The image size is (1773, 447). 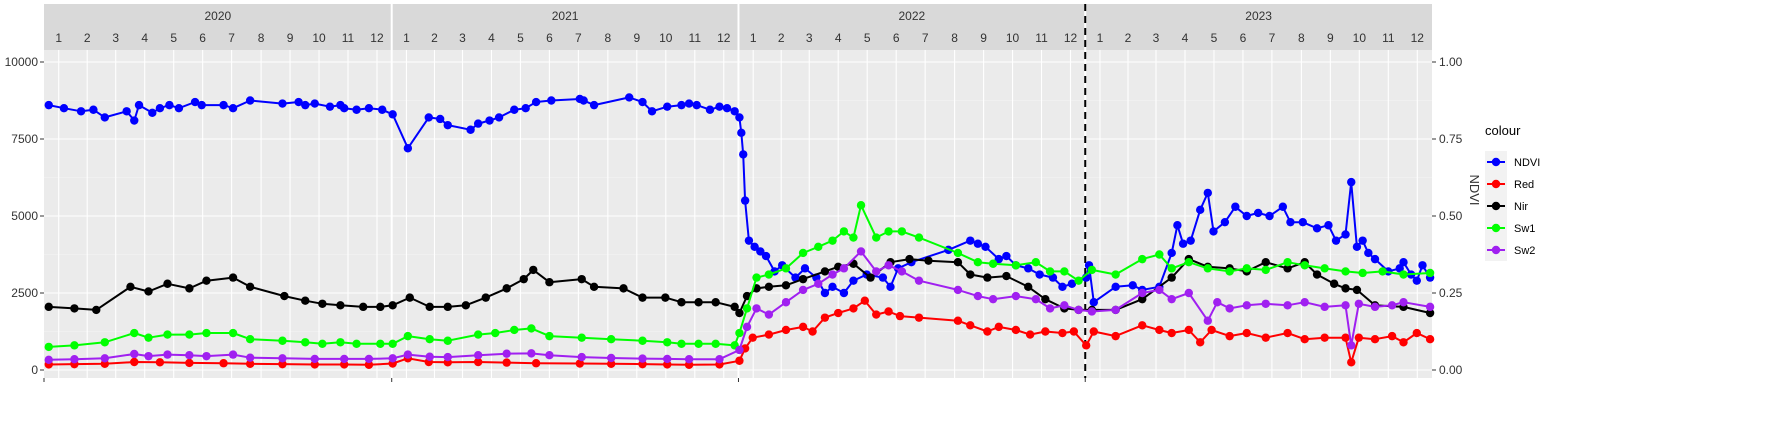 What do you see at coordinates (1451, 62) in the screenshot?
I see `y-right-tick-label: 1.00` at bounding box center [1451, 62].